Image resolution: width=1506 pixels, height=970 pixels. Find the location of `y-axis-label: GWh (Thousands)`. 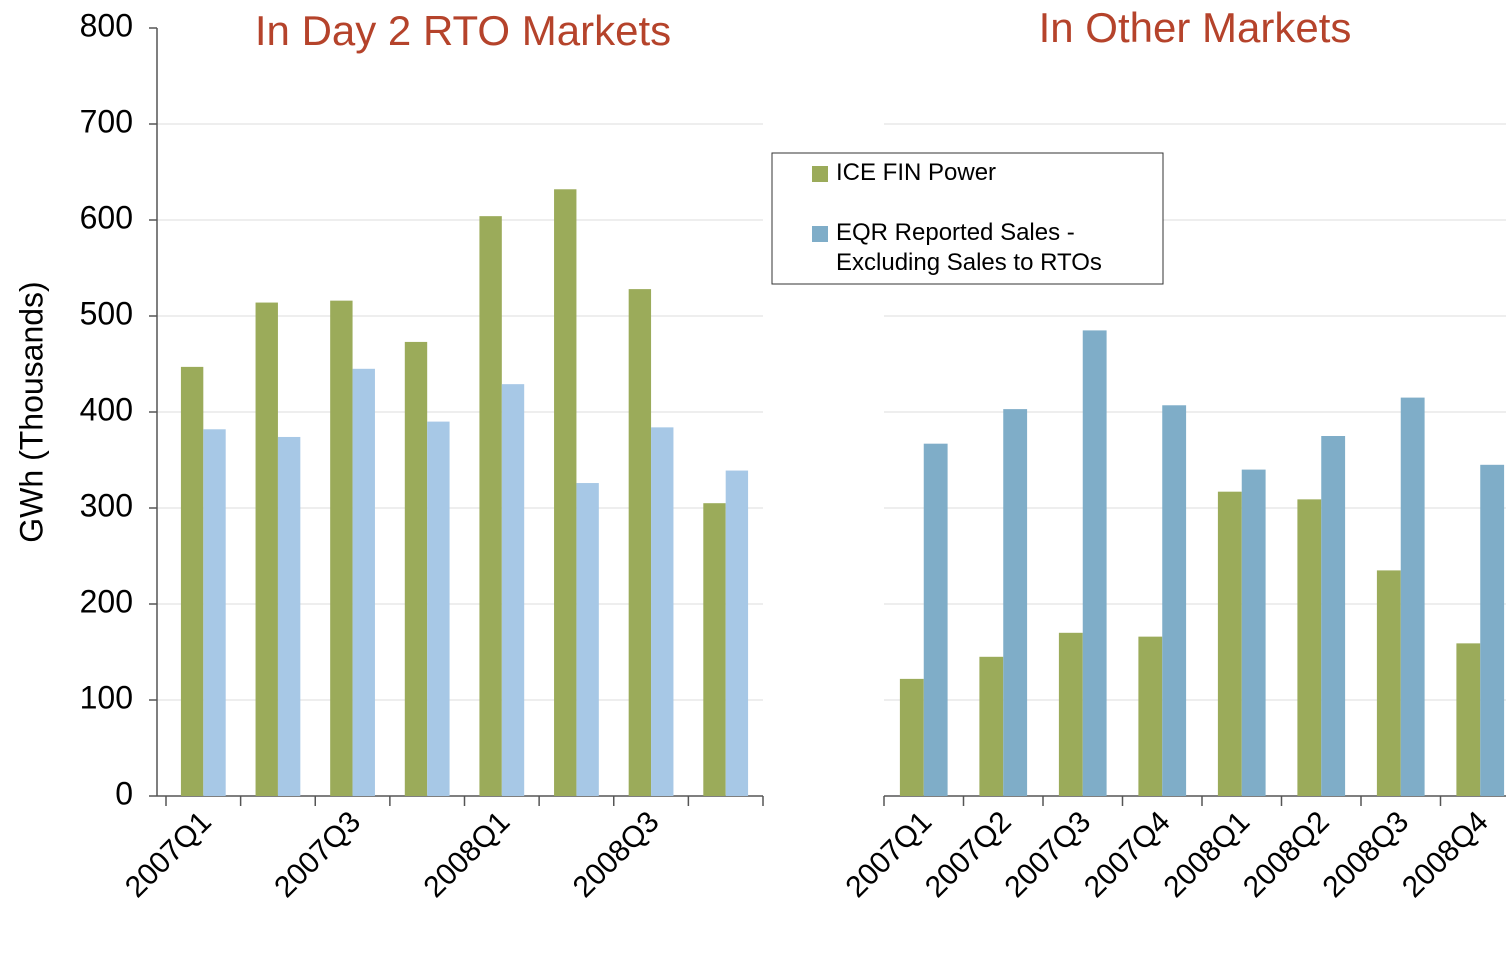

y-axis-label: GWh (Thousands) is located at coordinates (31, 411).